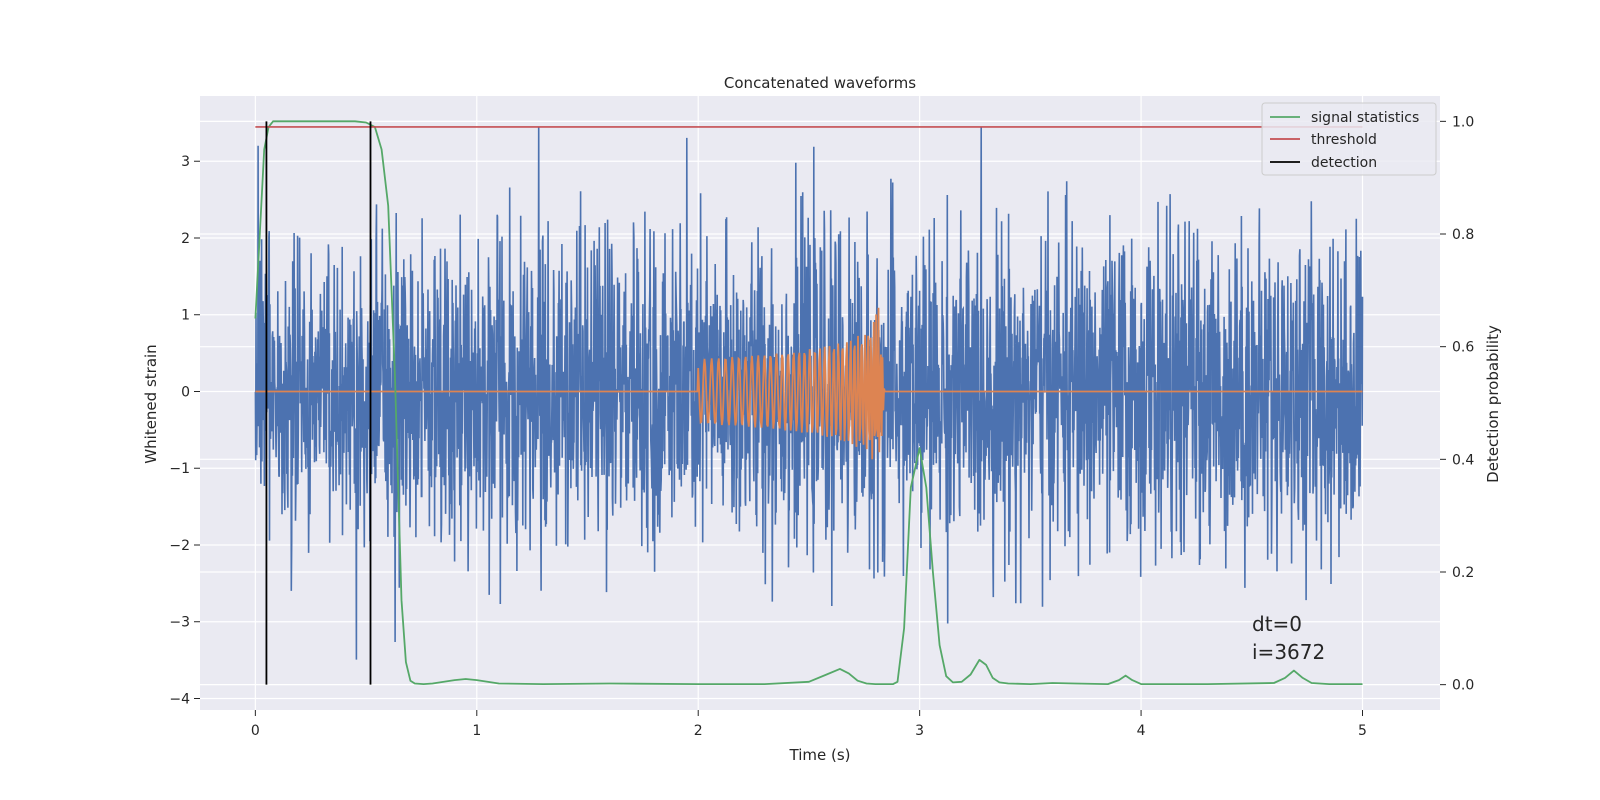 The height and width of the screenshot is (800, 1600). What do you see at coordinates (1362, 731) in the screenshot?
I see `x-tick-label: 5` at bounding box center [1362, 731].